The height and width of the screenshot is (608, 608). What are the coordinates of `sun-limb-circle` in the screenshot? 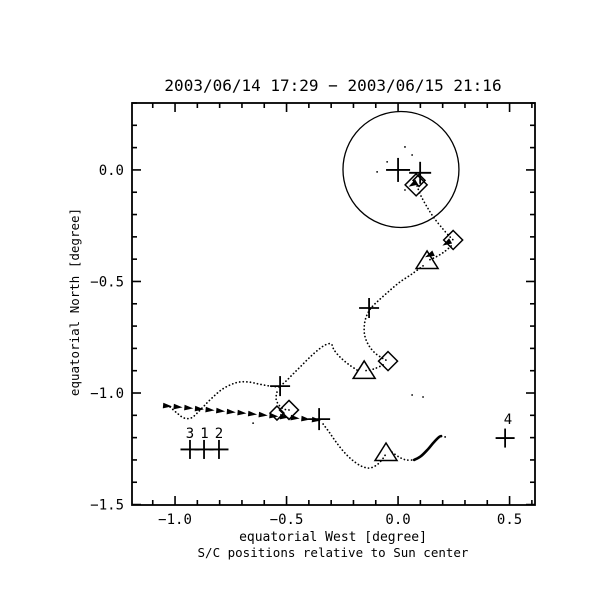 It's located at (401, 169).